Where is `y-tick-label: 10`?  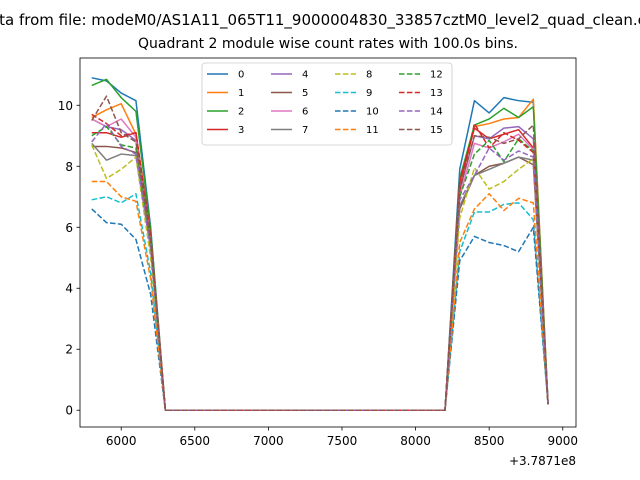
y-tick-label: 10 is located at coordinates (65, 106).